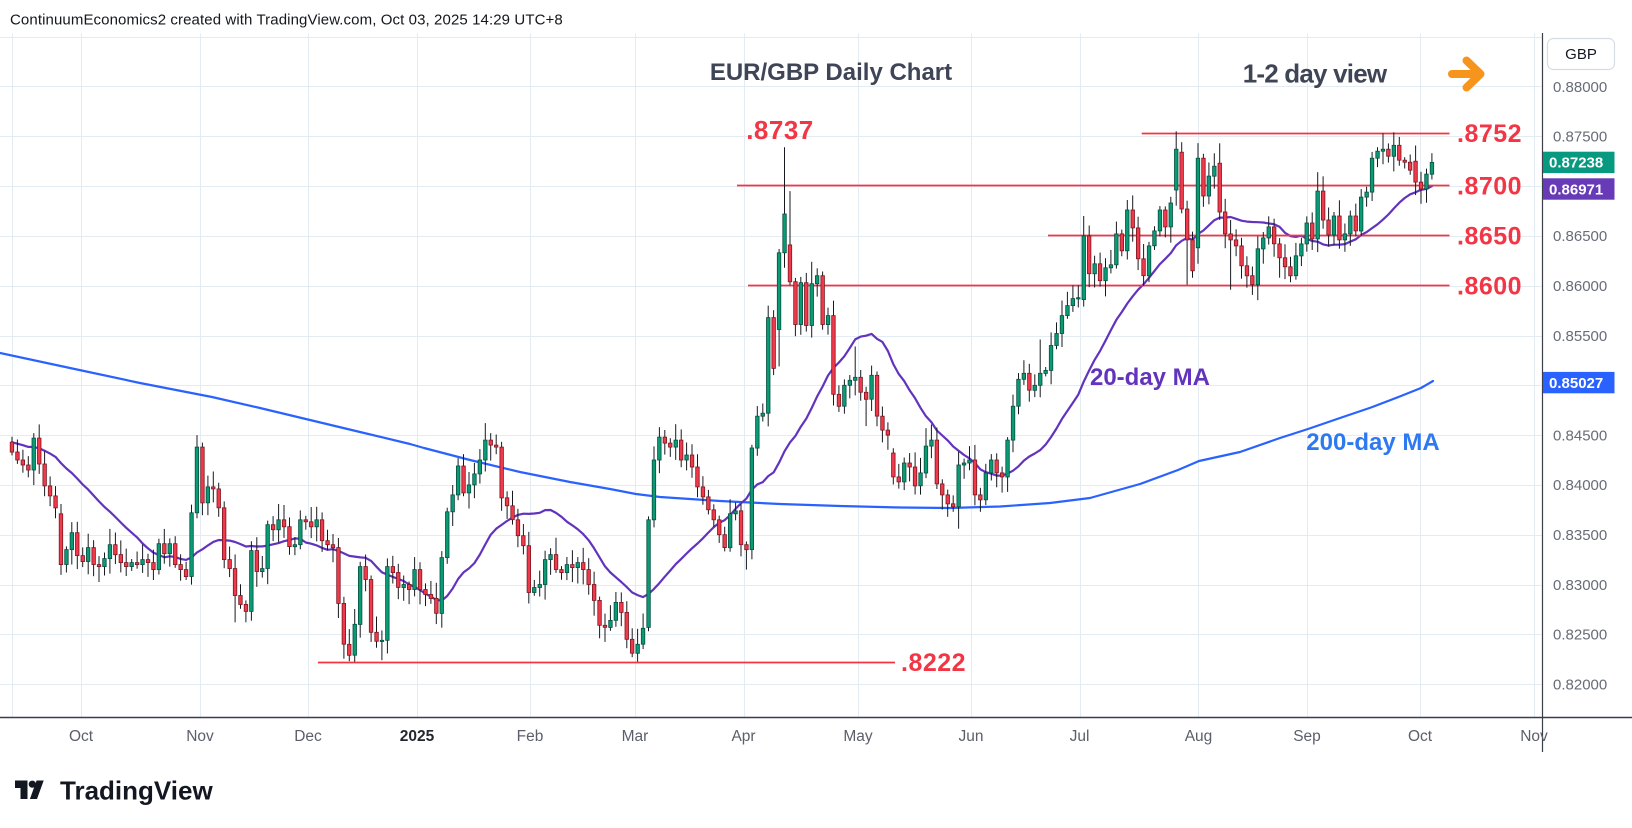 This screenshot has height=828, width=1632. I want to click on svg-text: 0.82500, so click(1580, 635).